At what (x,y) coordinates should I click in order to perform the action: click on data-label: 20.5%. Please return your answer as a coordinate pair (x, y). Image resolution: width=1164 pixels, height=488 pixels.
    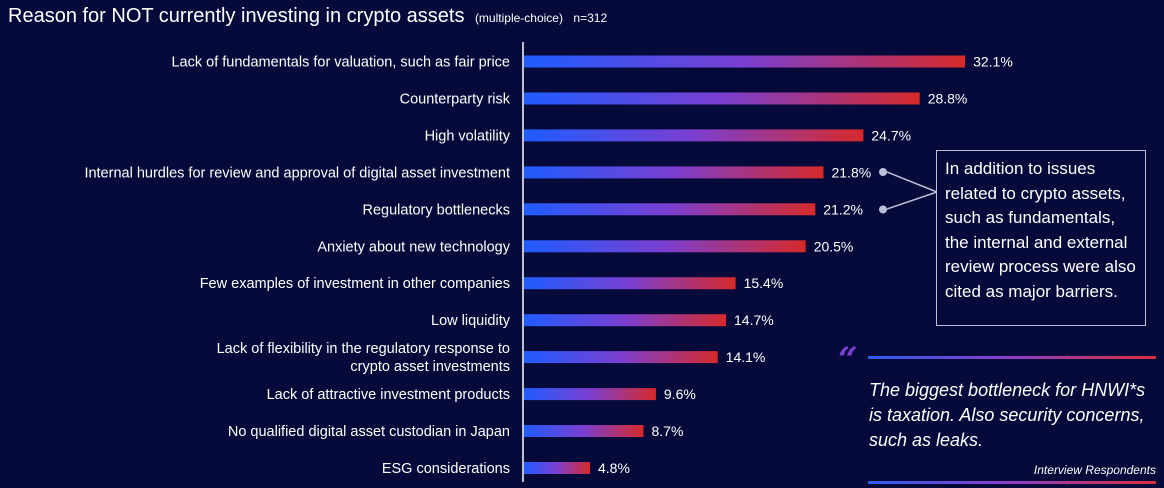
    Looking at the image, I should click on (834, 246).